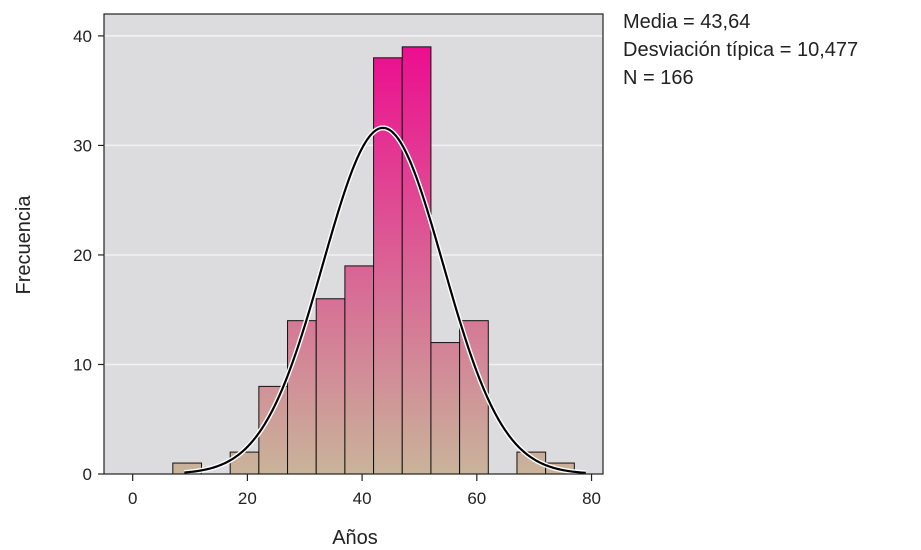 The width and height of the screenshot is (921, 550). What do you see at coordinates (687, 22) in the screenshot?
I see `stats-mean: Media = 43,64` at bounding box center [687, 22].